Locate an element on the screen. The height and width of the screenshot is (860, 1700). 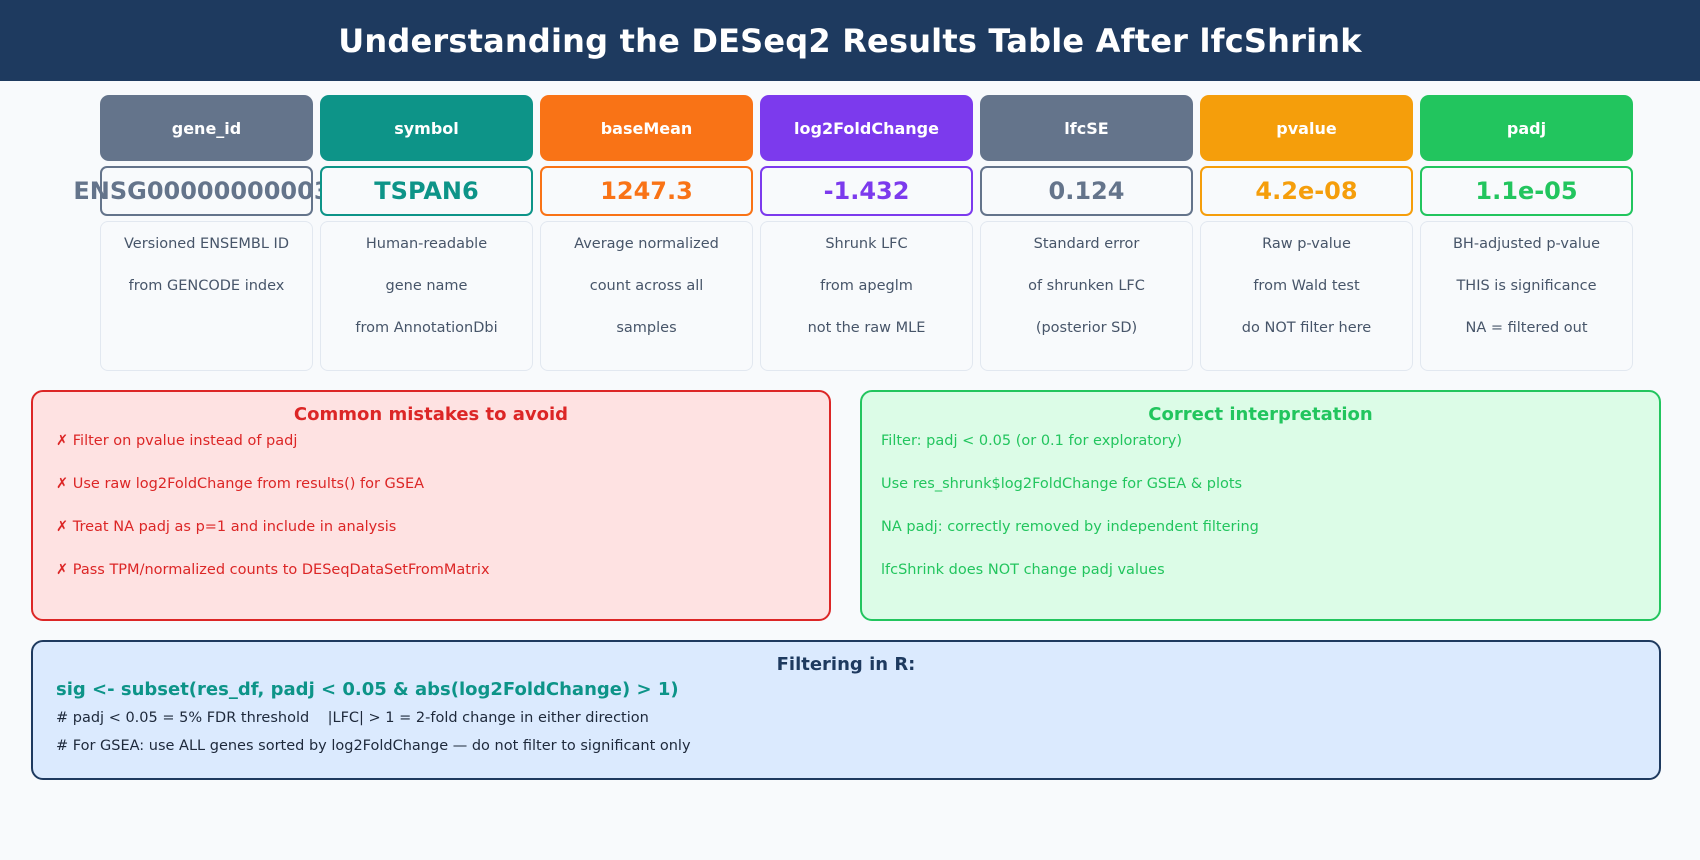
description-line: samples is located at coordinates (646, 328).